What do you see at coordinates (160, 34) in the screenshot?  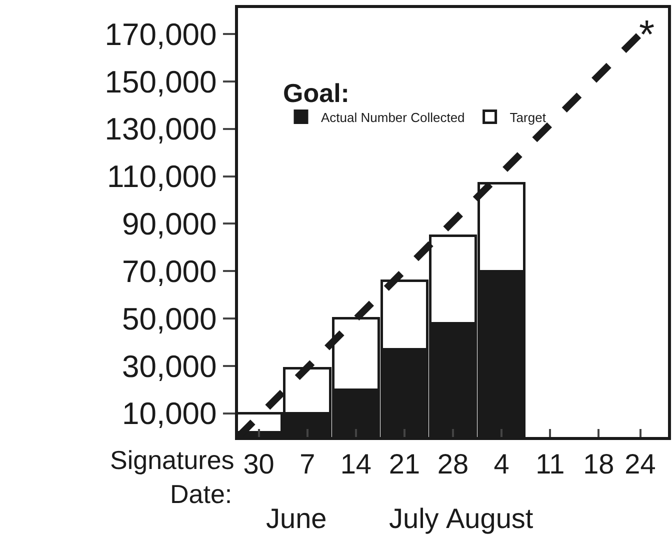 I see `y-tick-label: 170,000` at bounding box center [160, 34].